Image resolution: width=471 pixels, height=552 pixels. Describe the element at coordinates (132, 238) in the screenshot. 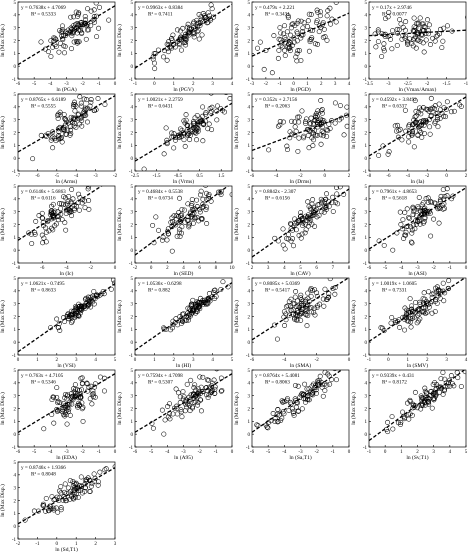

I see `y-tick-label: 1` at that location.